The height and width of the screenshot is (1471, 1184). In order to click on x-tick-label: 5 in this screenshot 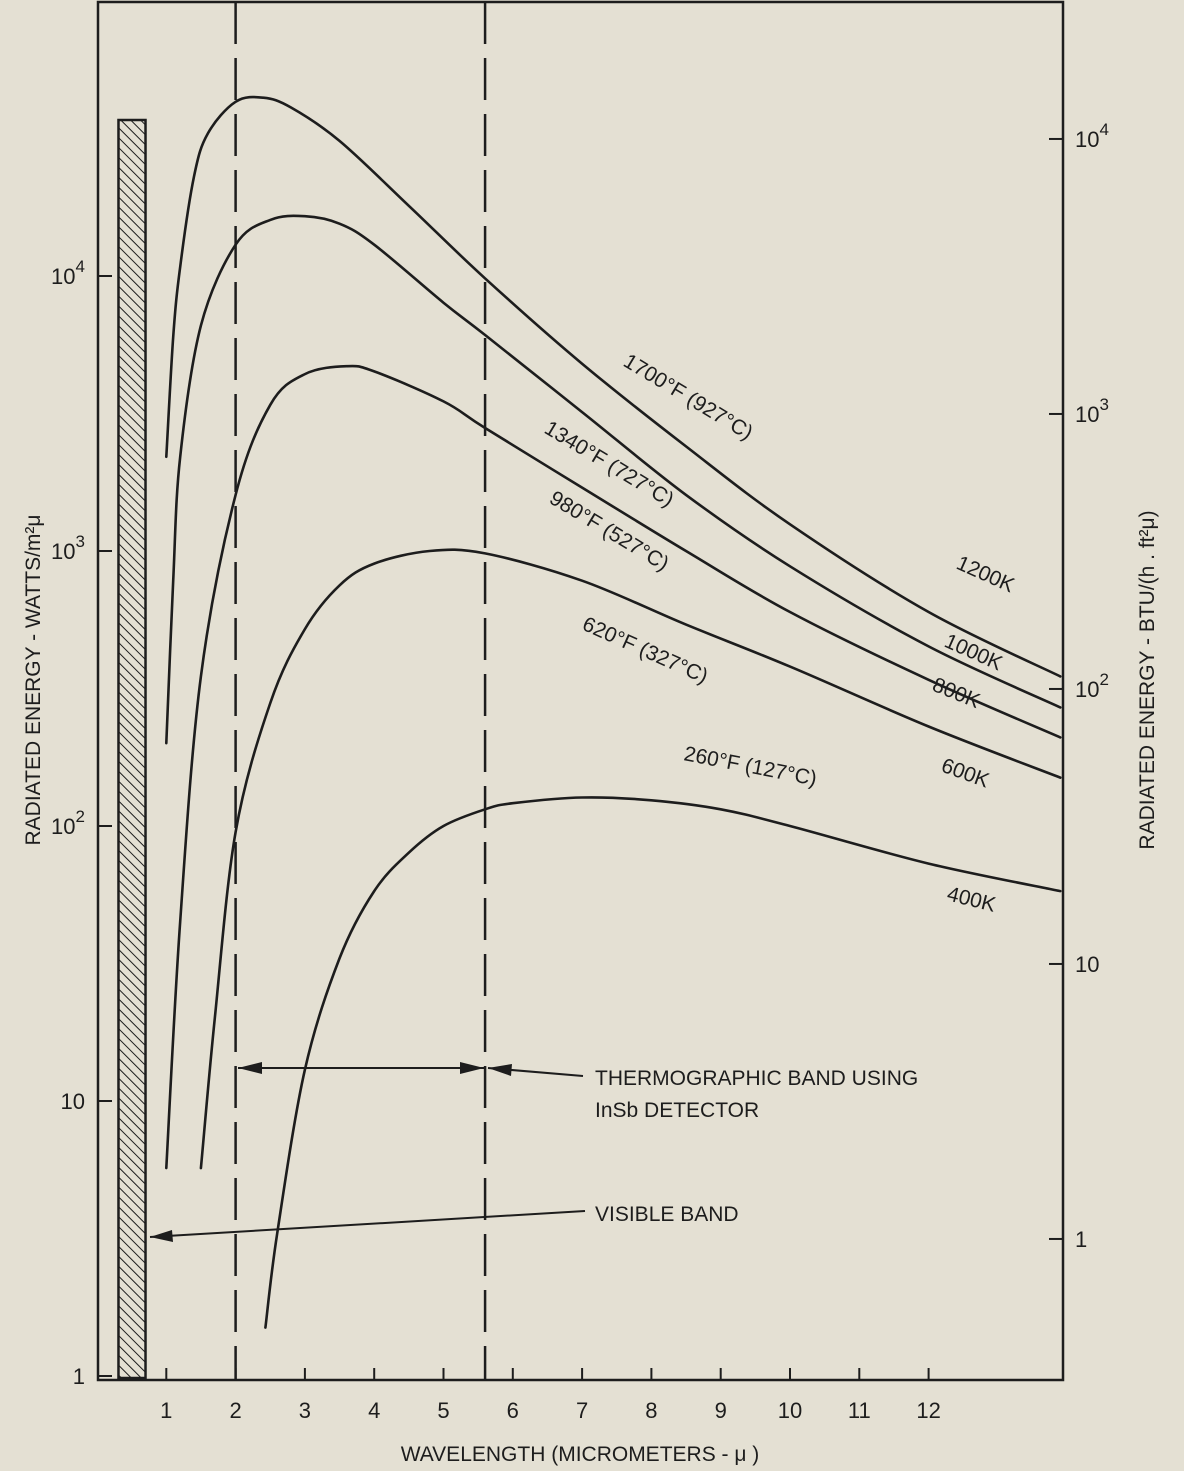, I will do `click(443, 1410)`.